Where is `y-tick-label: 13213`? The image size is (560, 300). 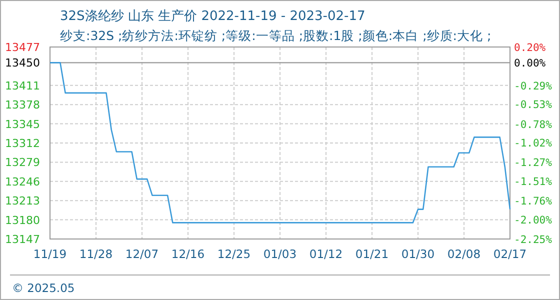 y-tick-label: 13213 is located at coordinates (22, 201).